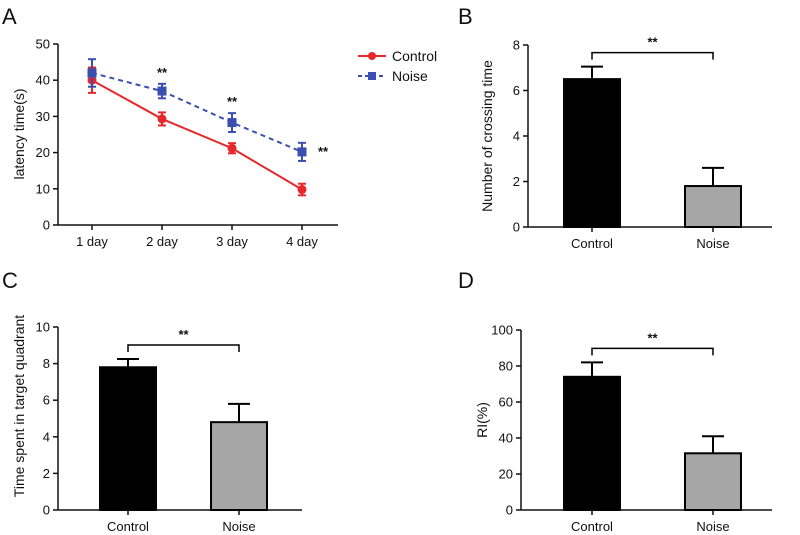 This screenshot has width=800, height=535. I want to click on panel-b-y-tick-label: 6, so click(516, 90).